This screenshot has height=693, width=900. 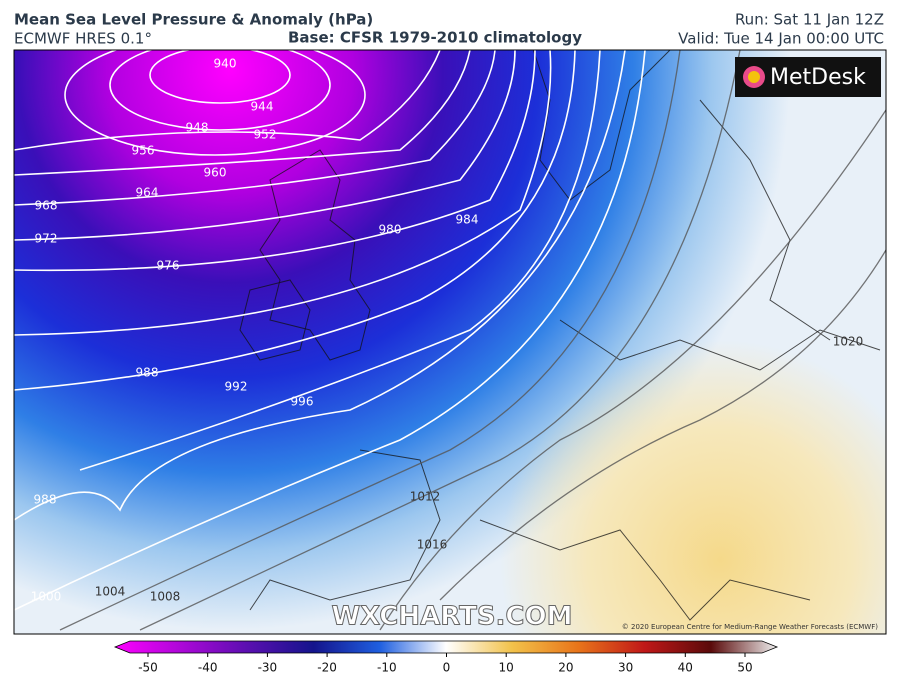 What do you see at coordinates (432, 545) in the screenshot?
I see `isobar-label: 1016` at bounding box center [432, 545].